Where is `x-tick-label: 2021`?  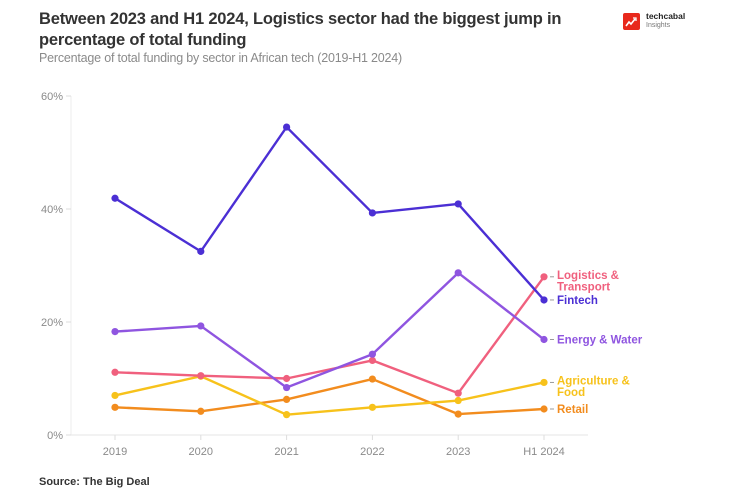
x-tick-label: 2021 is located at coordinates (286, 452).